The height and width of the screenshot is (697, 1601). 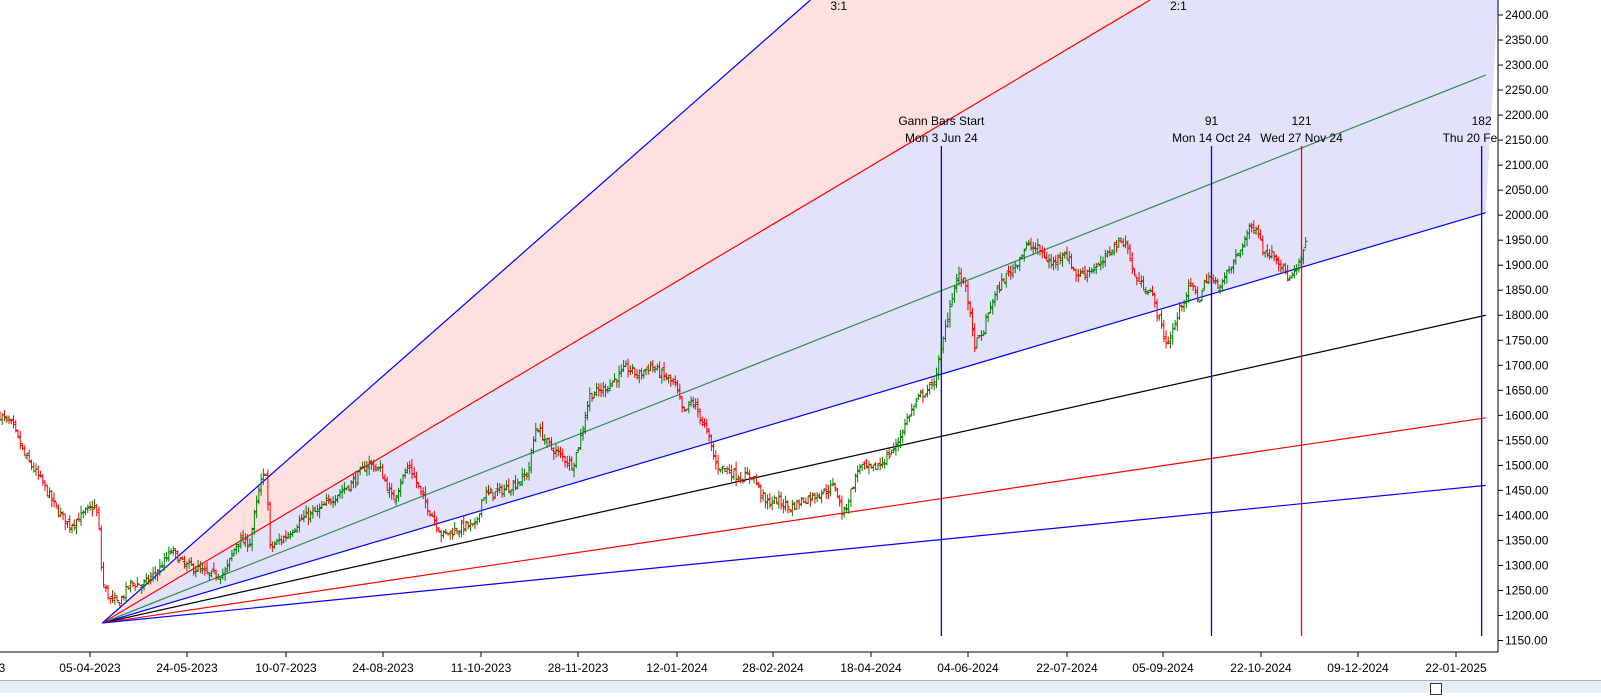 What do you see at coordinates (1482, 121) in the screenshot?
I see `vertical-marker-title: 182` at bounding box center [1482, 121].